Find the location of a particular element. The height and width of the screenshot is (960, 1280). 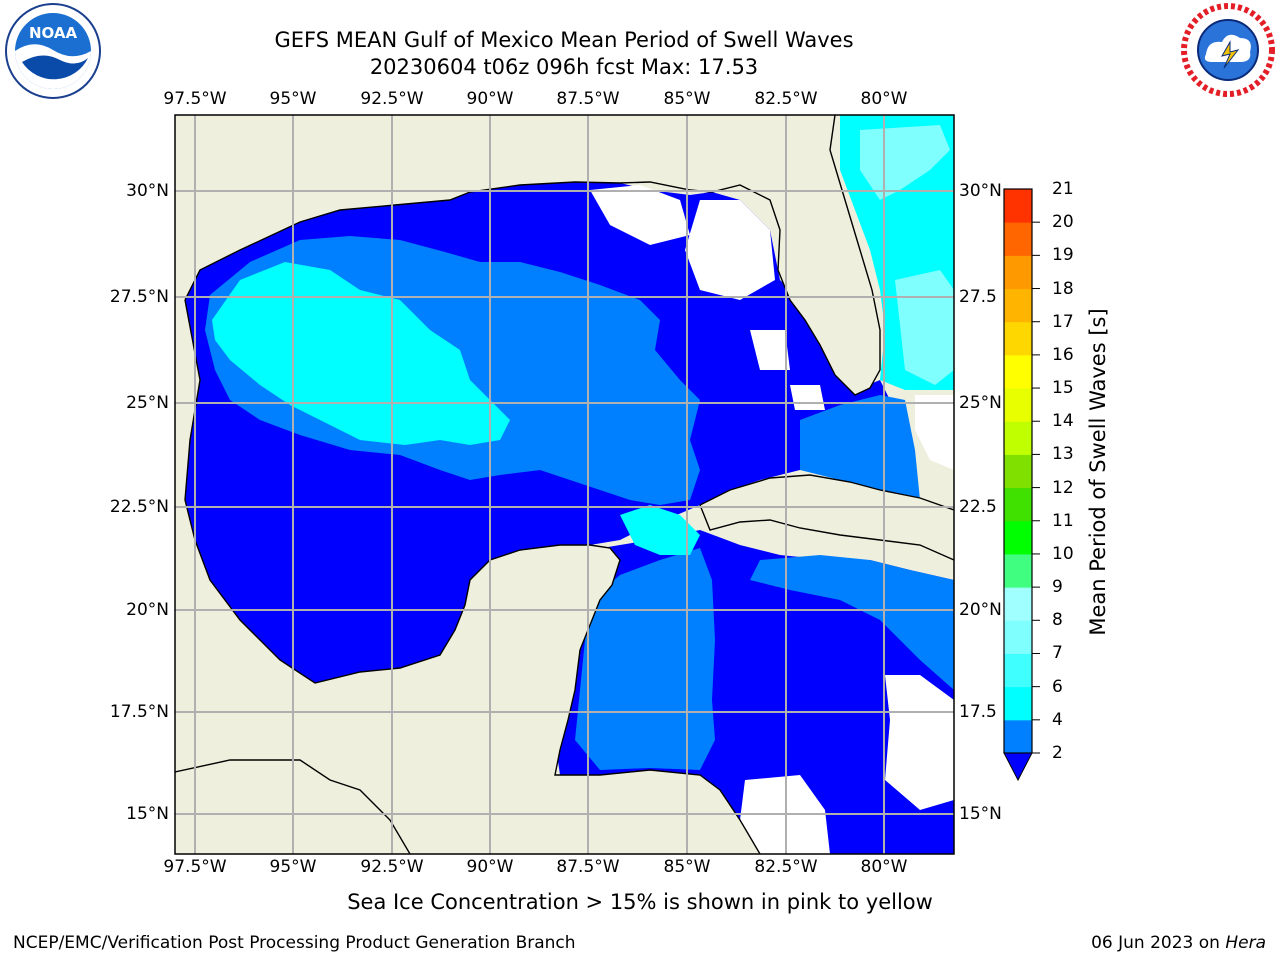

lon-label-bottom: 97.5°W is located at coordinates (195, 867).